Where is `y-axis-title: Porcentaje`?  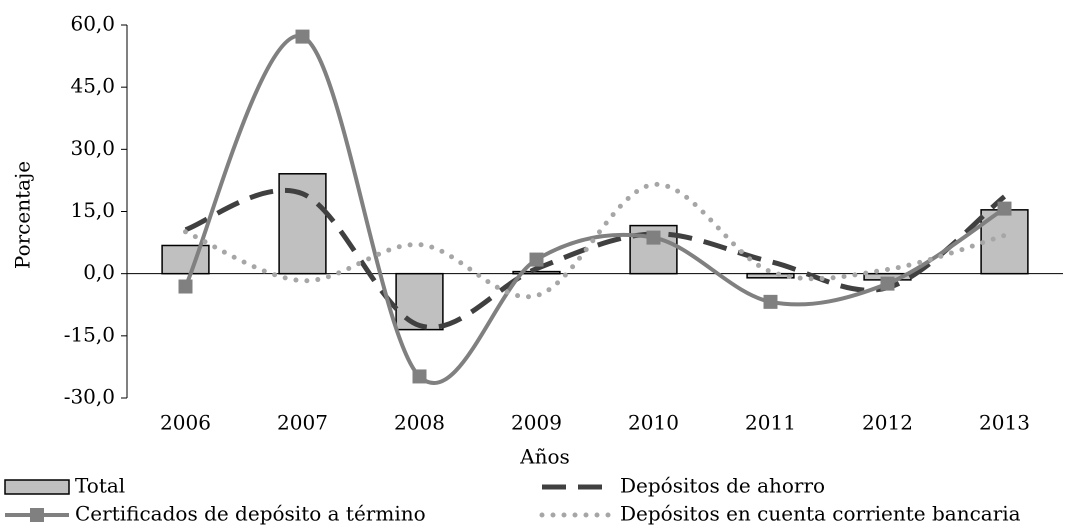
y-axis-title: Porcentaje is located at coordinates (23, 215).